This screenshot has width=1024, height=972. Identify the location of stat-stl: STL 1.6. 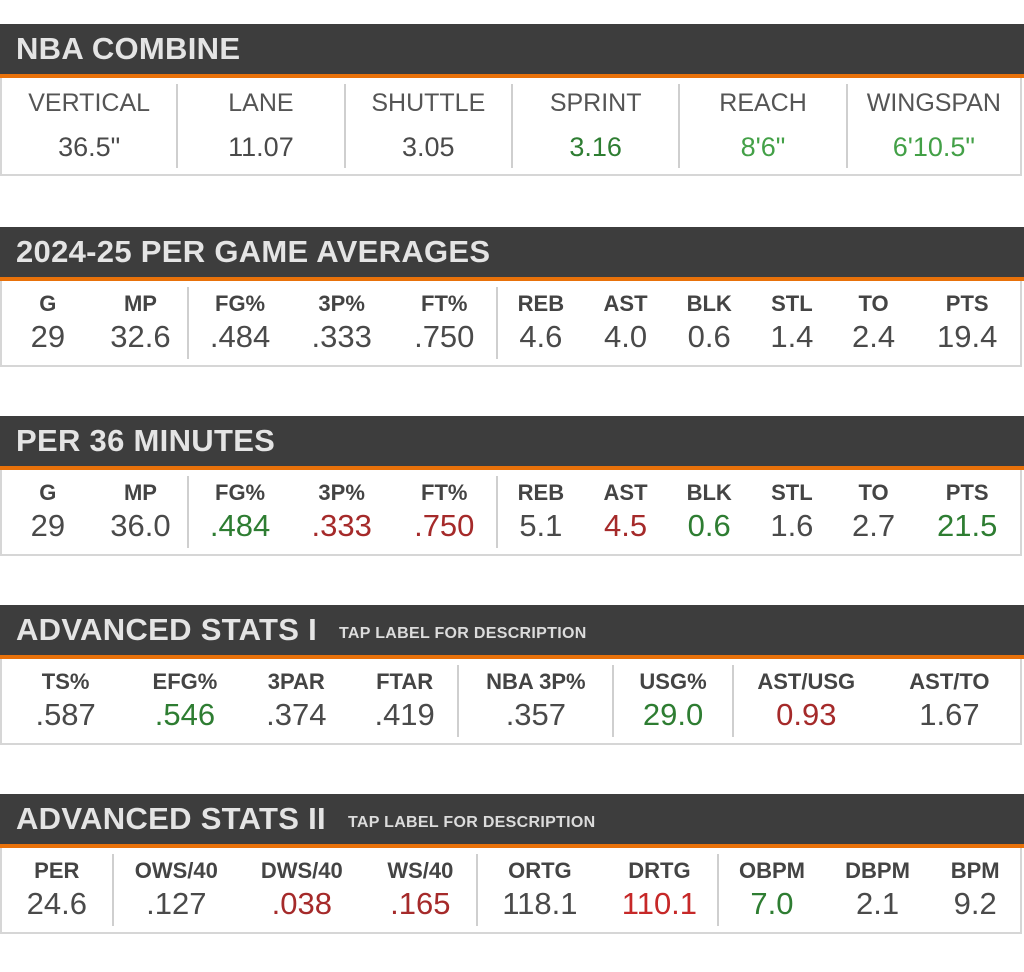
(792, 512).